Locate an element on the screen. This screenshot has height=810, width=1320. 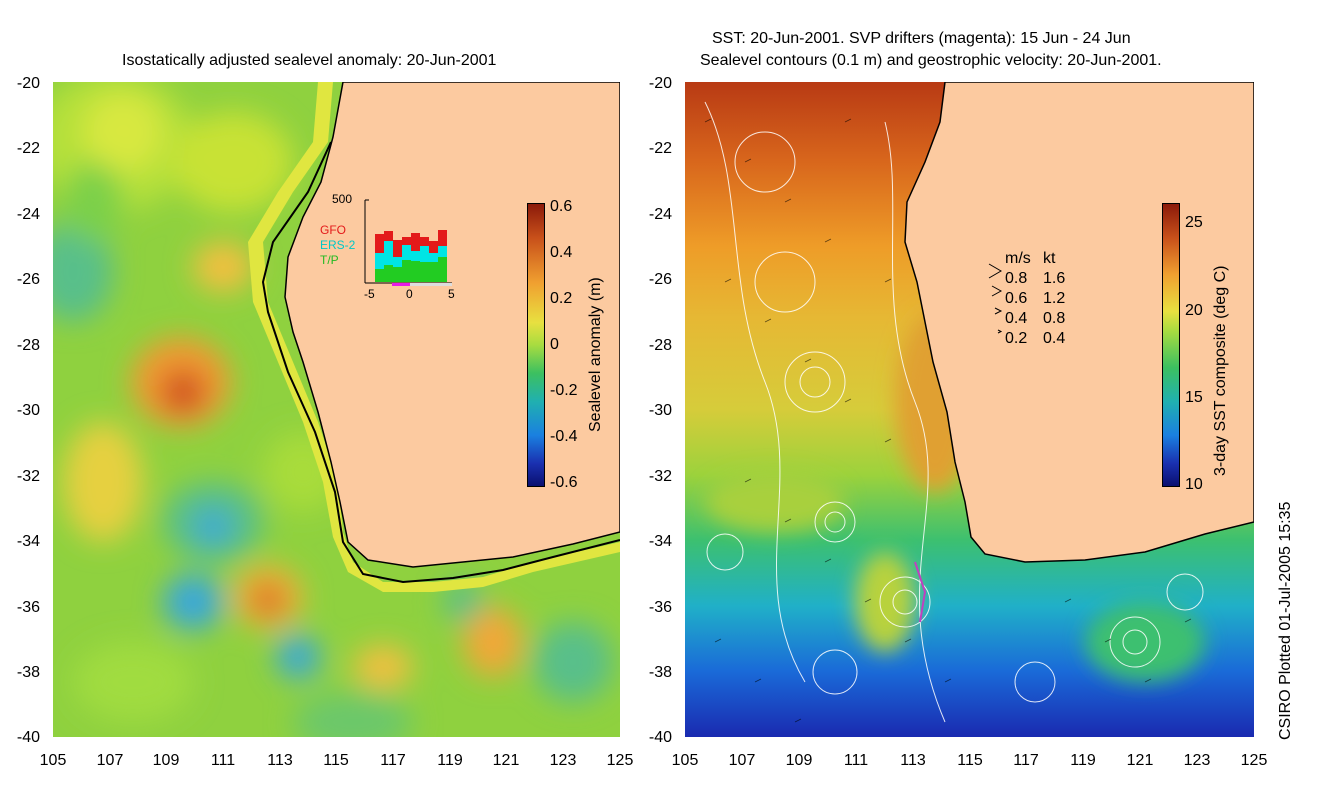
sealevel-colorbar-tick: 0.2 is located at coordinates (561, 298).